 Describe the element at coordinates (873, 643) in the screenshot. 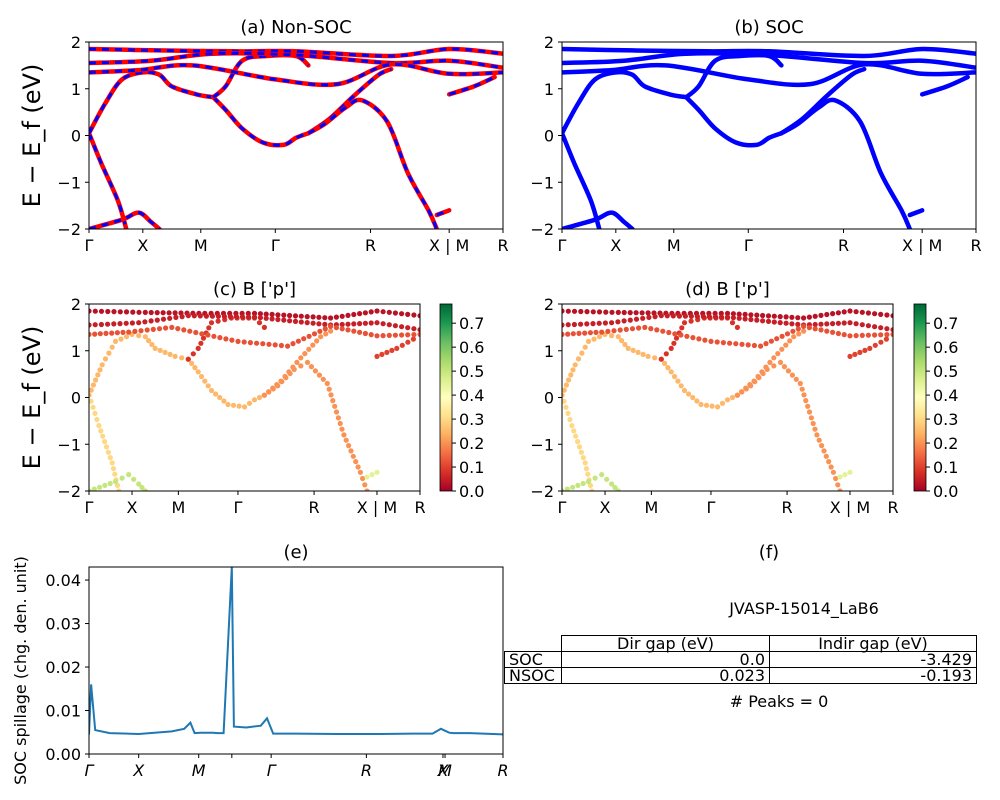

I see `table-col-indir: Indir gap (eV)` at that location.